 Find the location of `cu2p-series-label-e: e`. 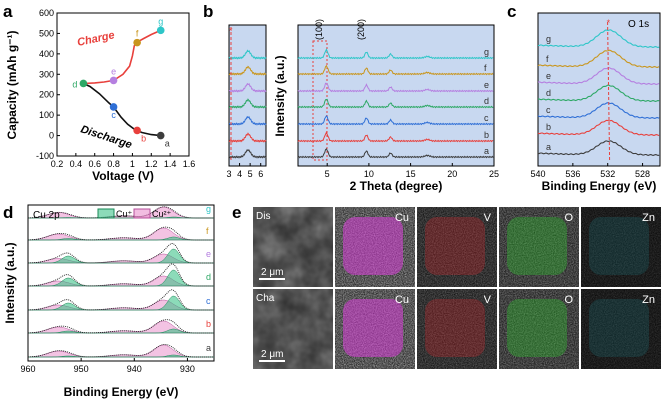

cu2p-series-label-e: e is located at coordinates (208, 254).